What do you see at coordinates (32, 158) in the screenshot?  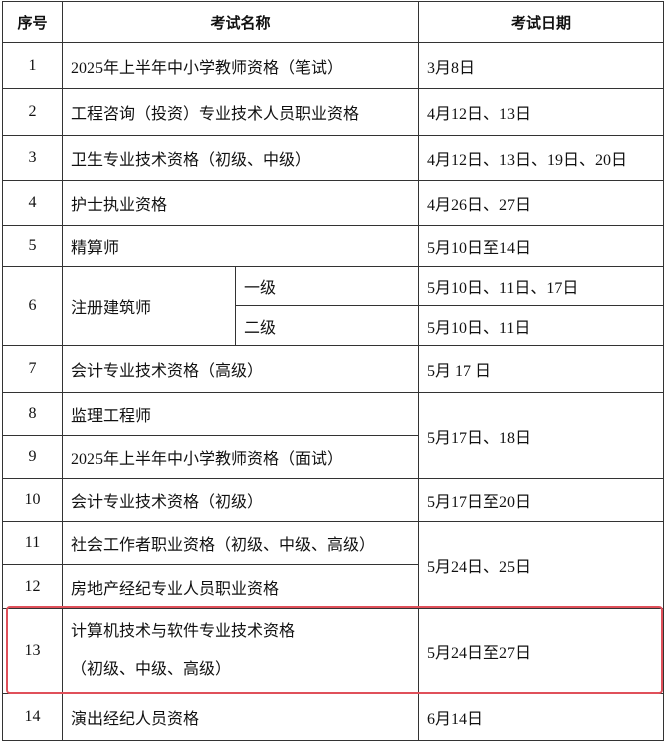 I see `cell-no: 3` at bounding box center [32, 158].